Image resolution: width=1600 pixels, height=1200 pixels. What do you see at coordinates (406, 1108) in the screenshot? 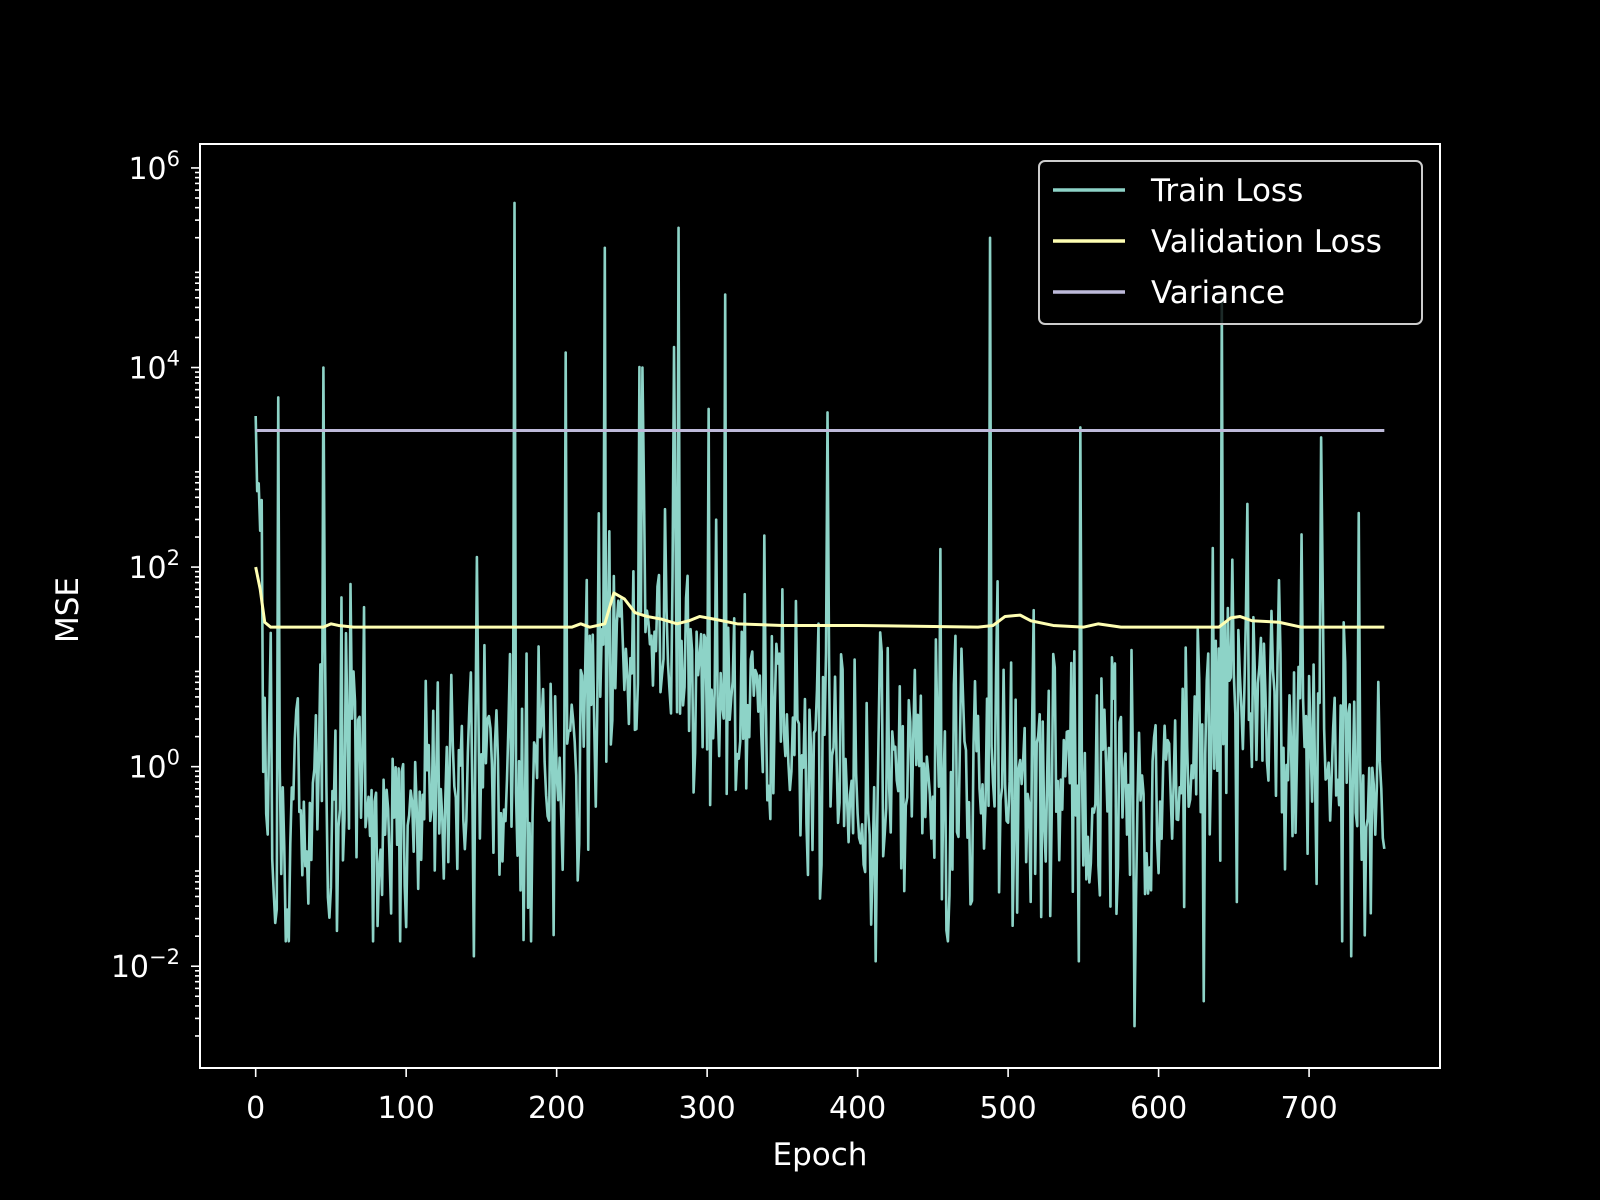
I see `x-tick-label: 100` at bounding box center [406, 1108].